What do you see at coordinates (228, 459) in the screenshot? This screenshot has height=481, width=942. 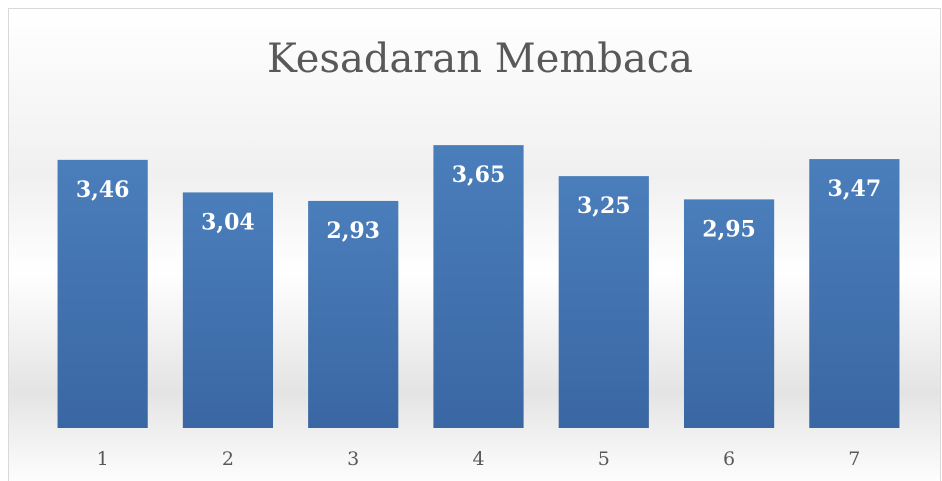 I see `x-tick-label: 2` at bounding box center [228, 459].